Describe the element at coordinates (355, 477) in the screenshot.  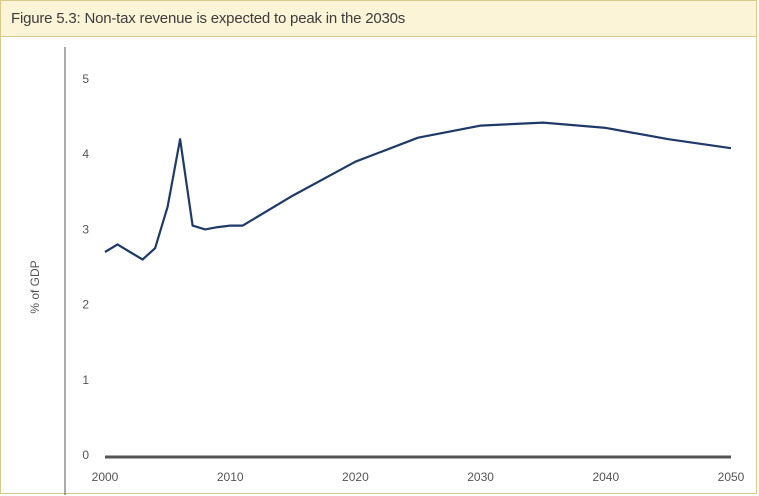
I see `x-tick-label: 2020` at that location.